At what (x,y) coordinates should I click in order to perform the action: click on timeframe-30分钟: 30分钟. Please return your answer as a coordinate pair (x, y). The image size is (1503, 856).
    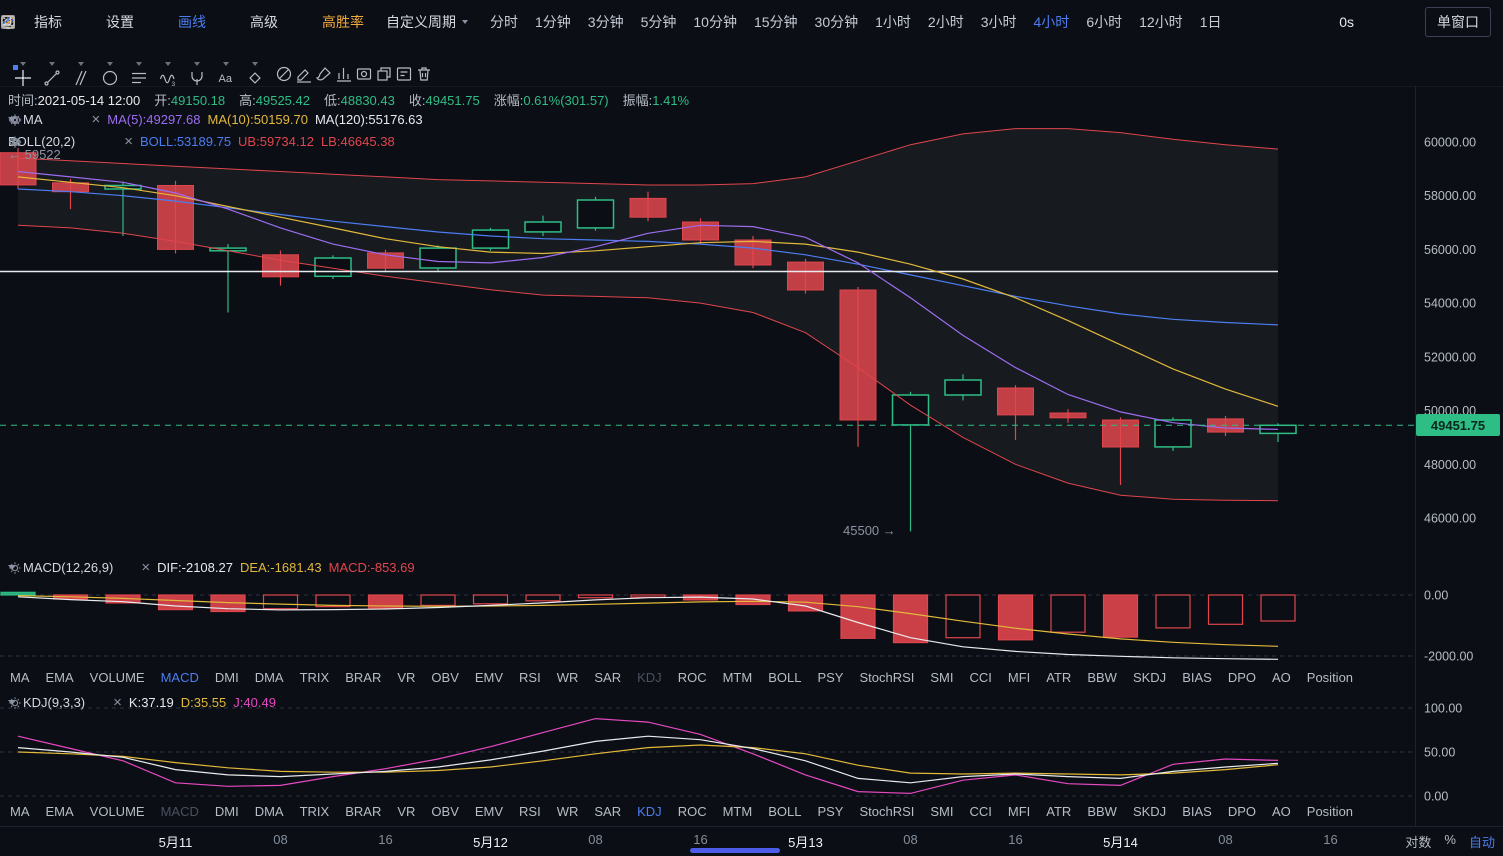
    Looking at the image, I should click on (836, 22).